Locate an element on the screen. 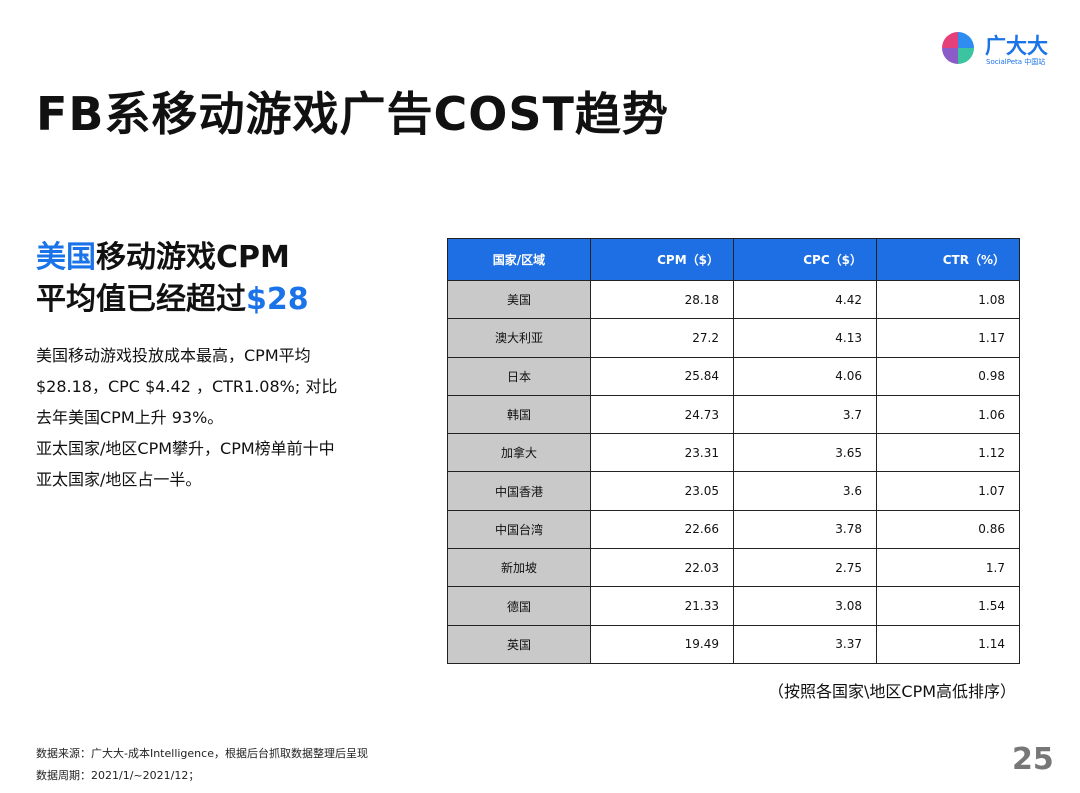 The width and height of the screenshot is (1080, 793). subtitle-highlight: 美国 is located at coordinates (66, 257).